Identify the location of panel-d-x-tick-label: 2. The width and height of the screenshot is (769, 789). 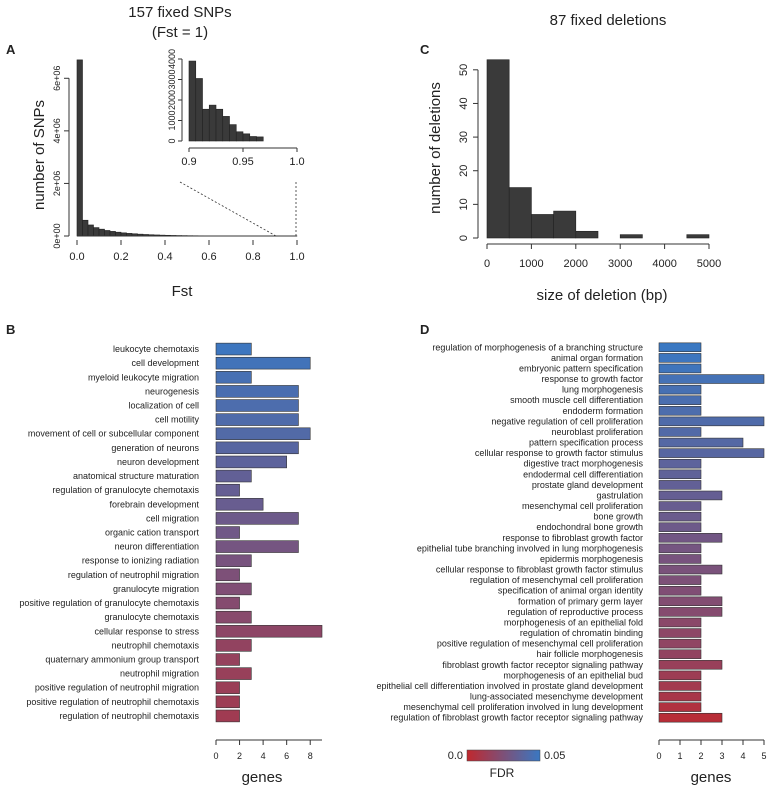
(700, 756).